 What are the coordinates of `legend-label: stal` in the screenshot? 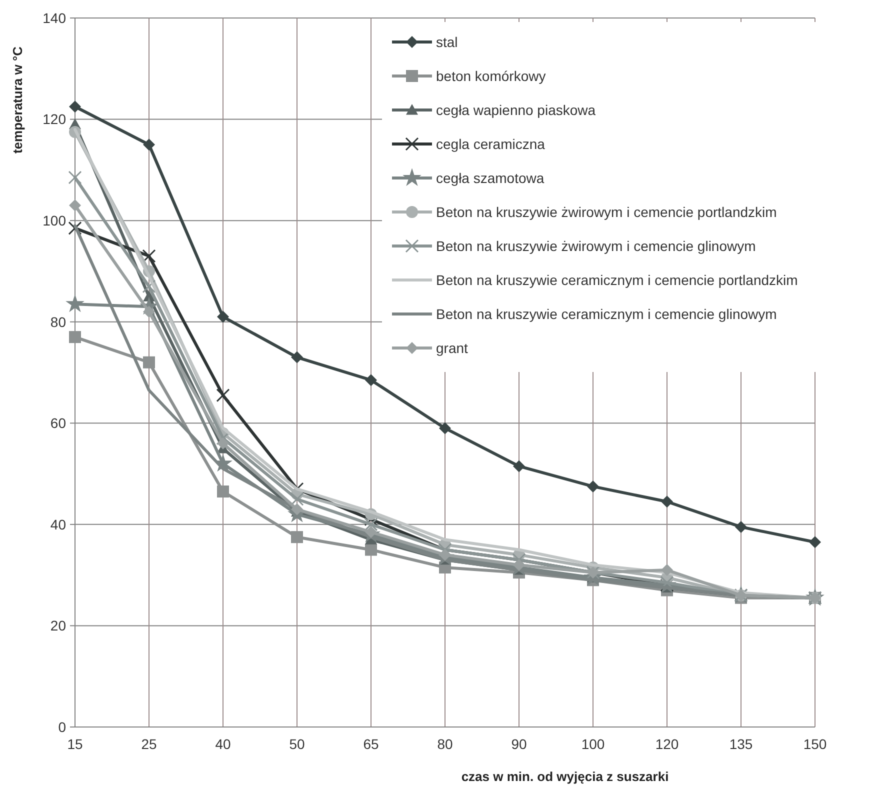 It's located at (447, 42).